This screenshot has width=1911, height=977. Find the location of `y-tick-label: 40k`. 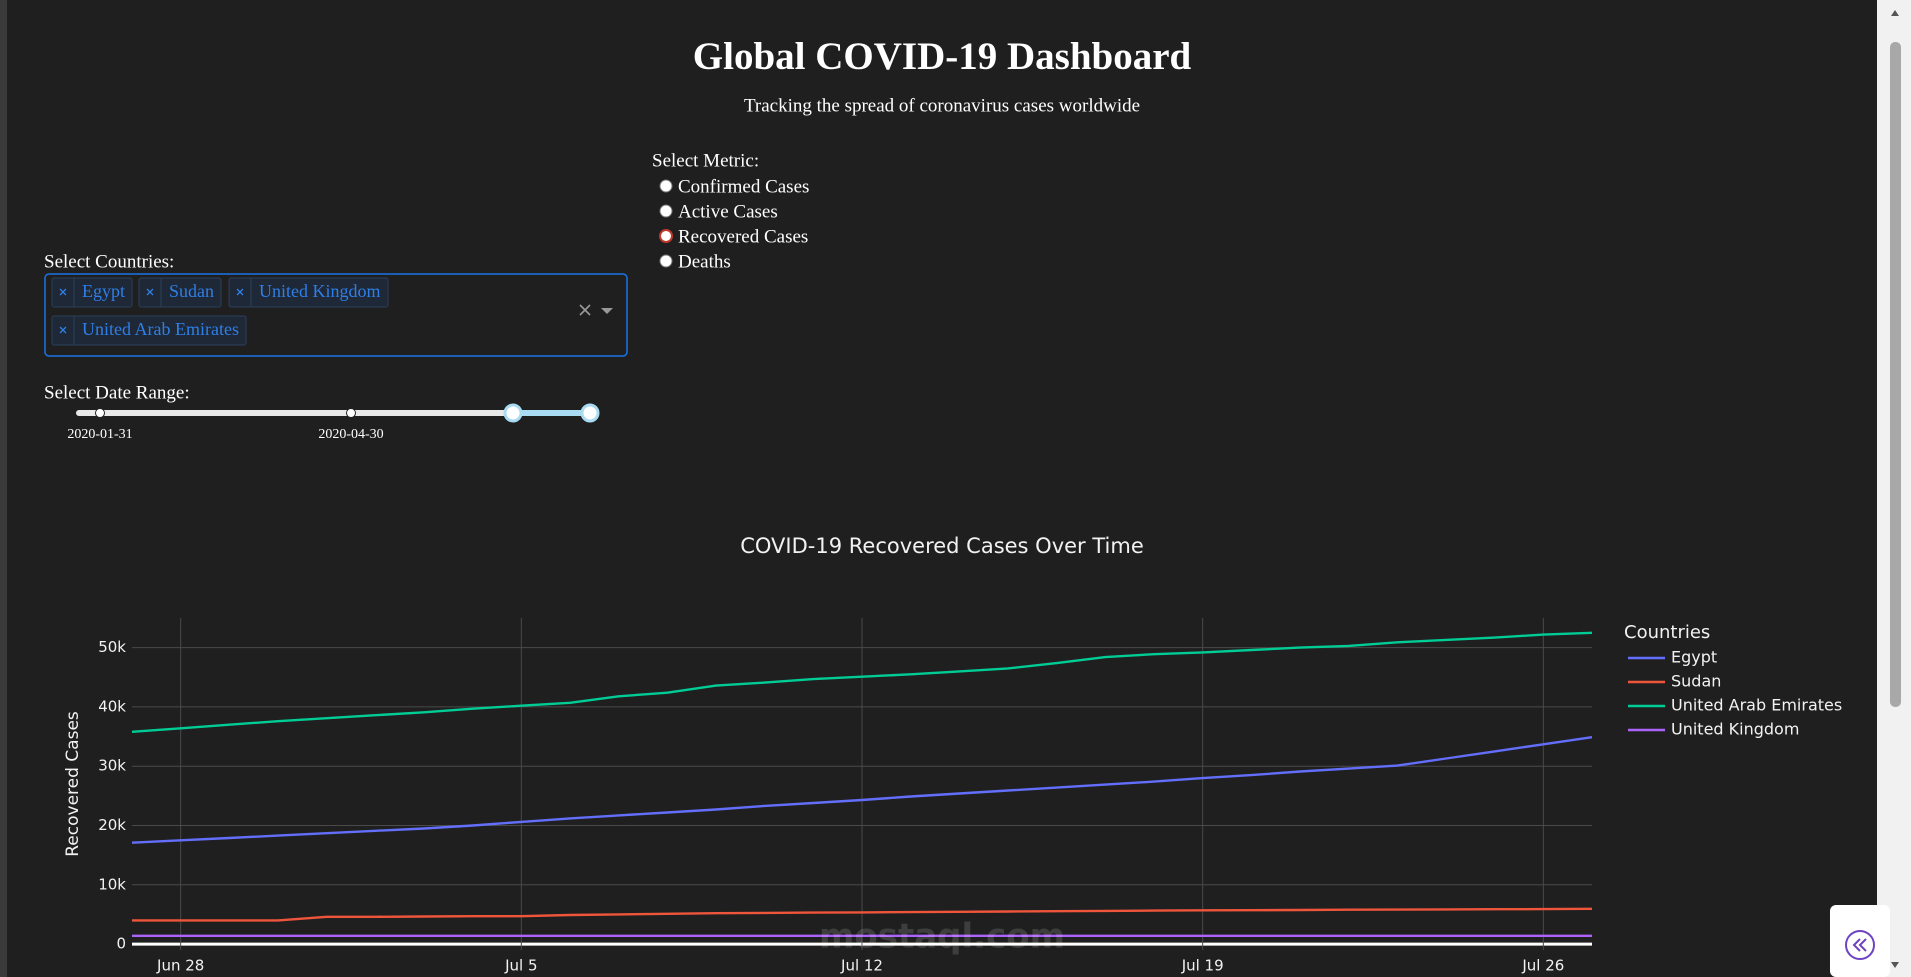

y-tick-label: 40k is located at coordinates (112, 706).